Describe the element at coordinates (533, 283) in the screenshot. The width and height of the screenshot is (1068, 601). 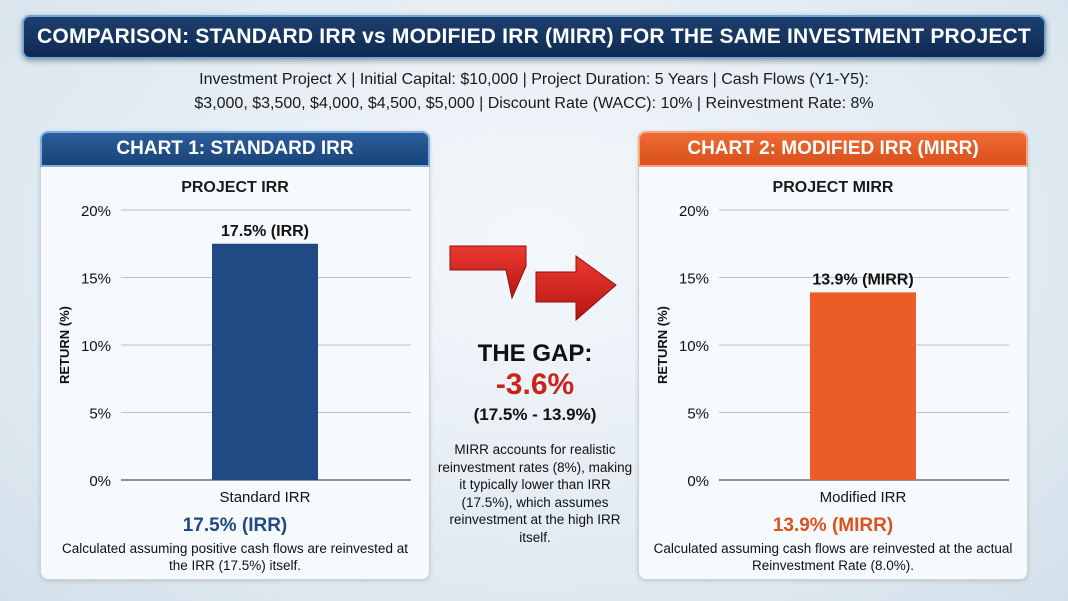
I see `right-arrow-icon` at that location.